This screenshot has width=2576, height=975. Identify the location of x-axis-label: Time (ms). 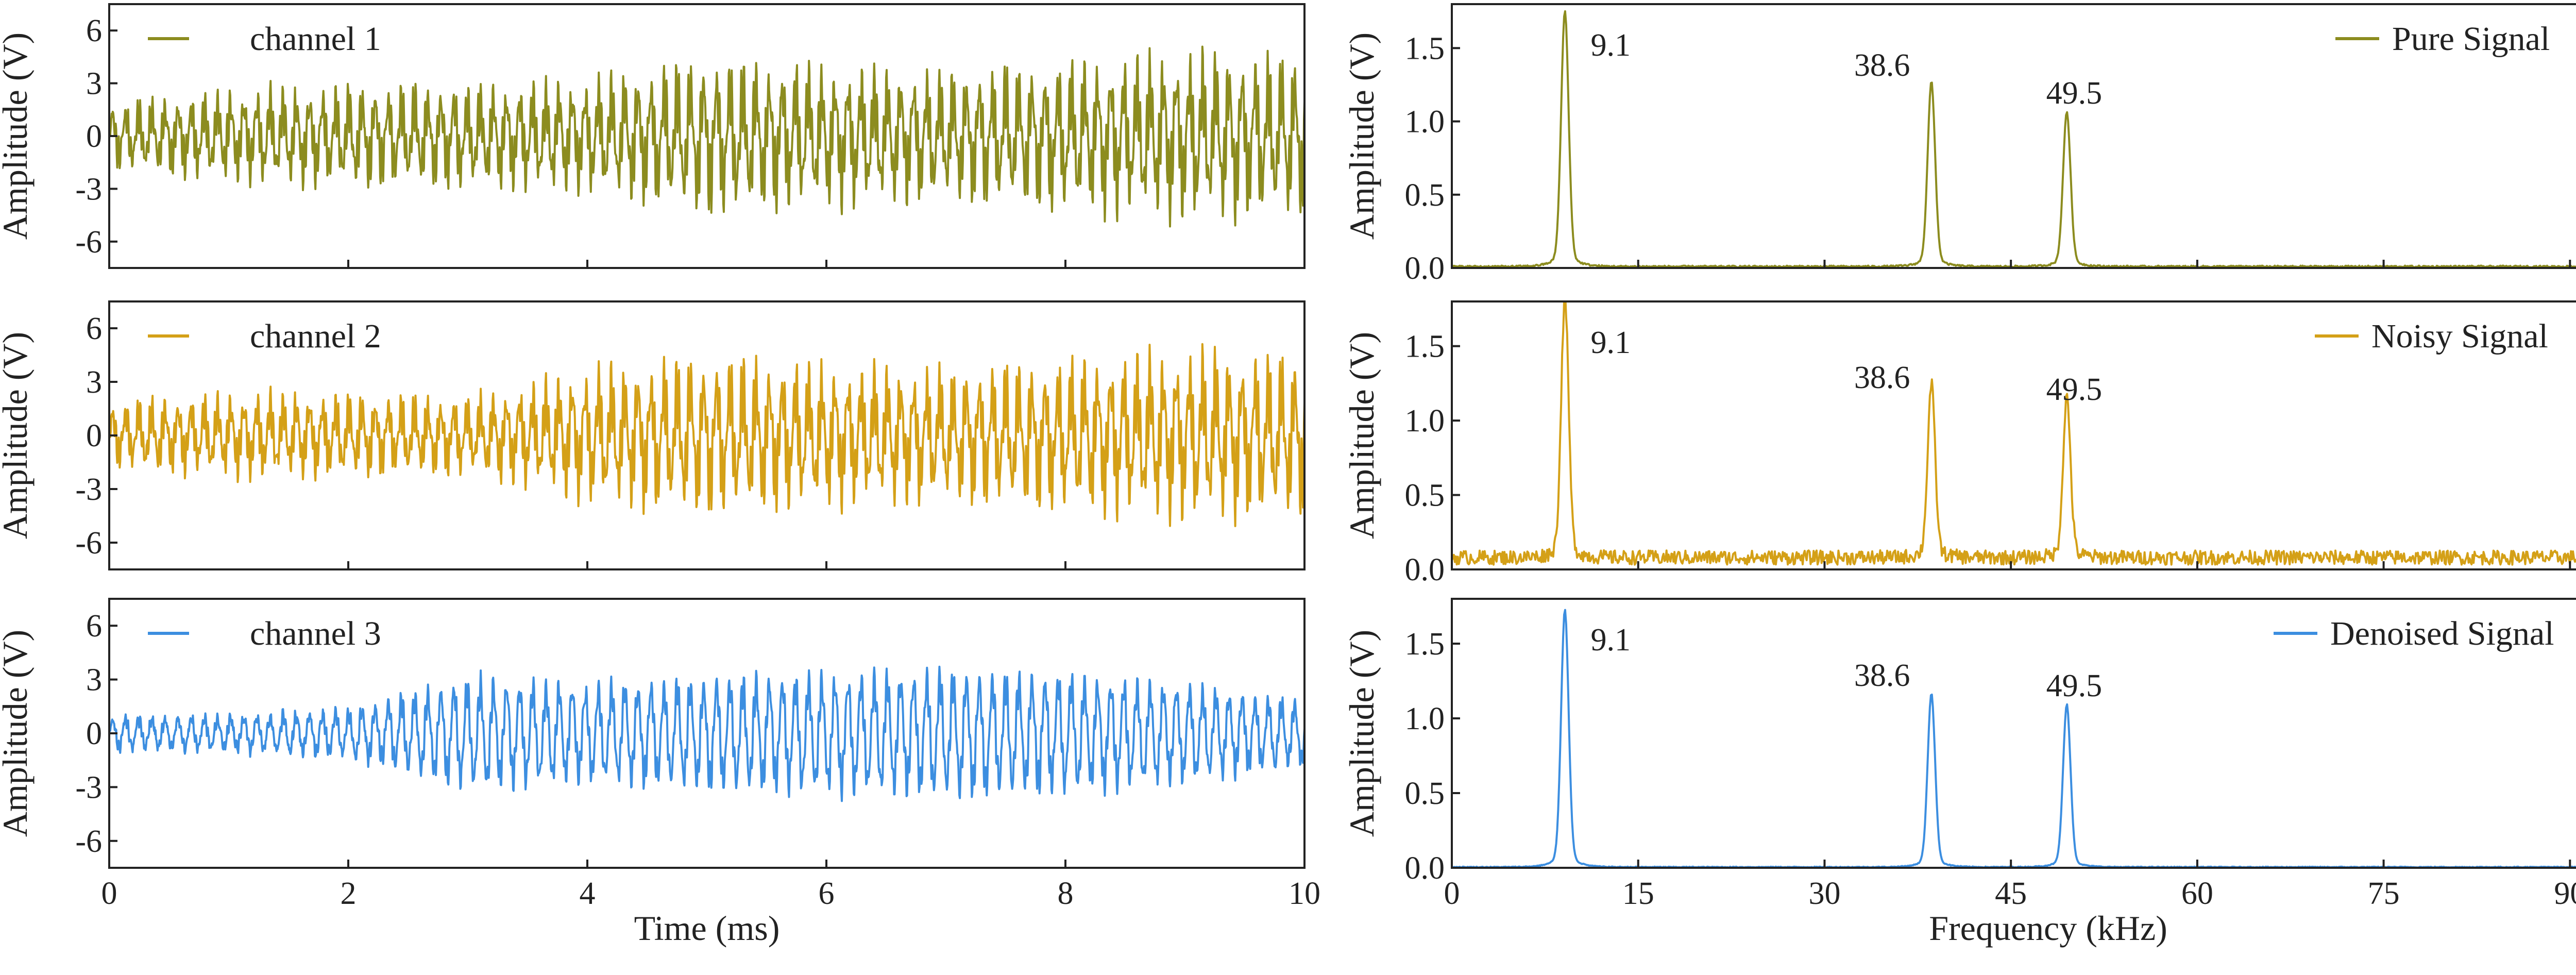
(707, 928).